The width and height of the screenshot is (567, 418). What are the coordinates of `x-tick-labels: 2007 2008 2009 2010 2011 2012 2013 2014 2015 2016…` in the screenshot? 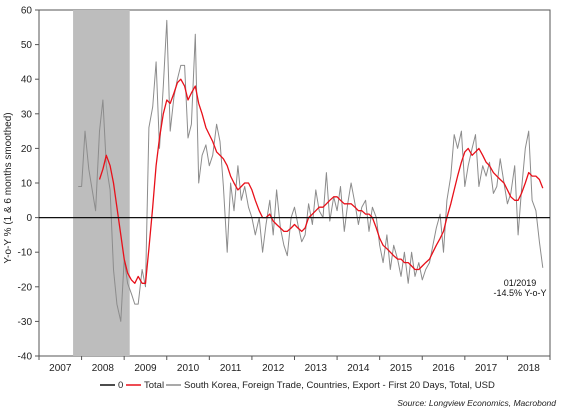 It's located at (294, 368).